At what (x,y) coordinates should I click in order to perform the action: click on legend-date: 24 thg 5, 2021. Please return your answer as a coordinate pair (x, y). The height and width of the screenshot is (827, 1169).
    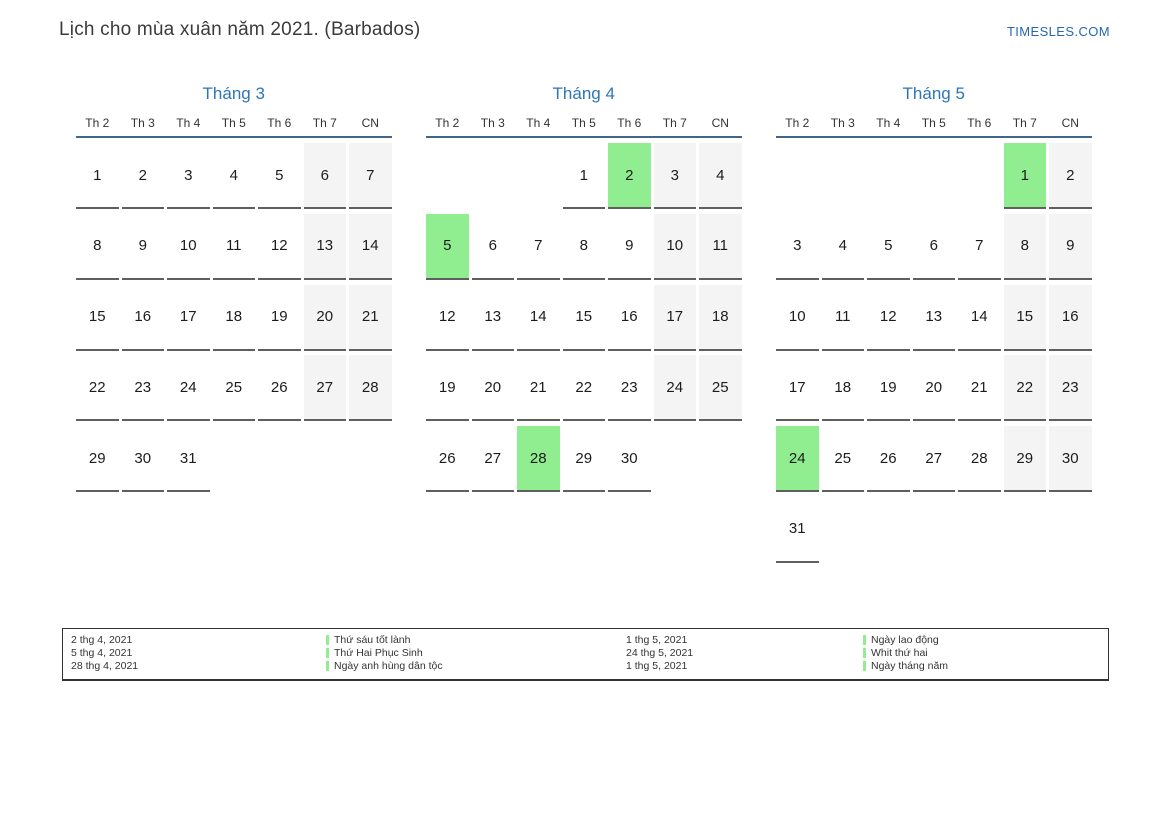
    Looking at the image, I should click on (660, 653).